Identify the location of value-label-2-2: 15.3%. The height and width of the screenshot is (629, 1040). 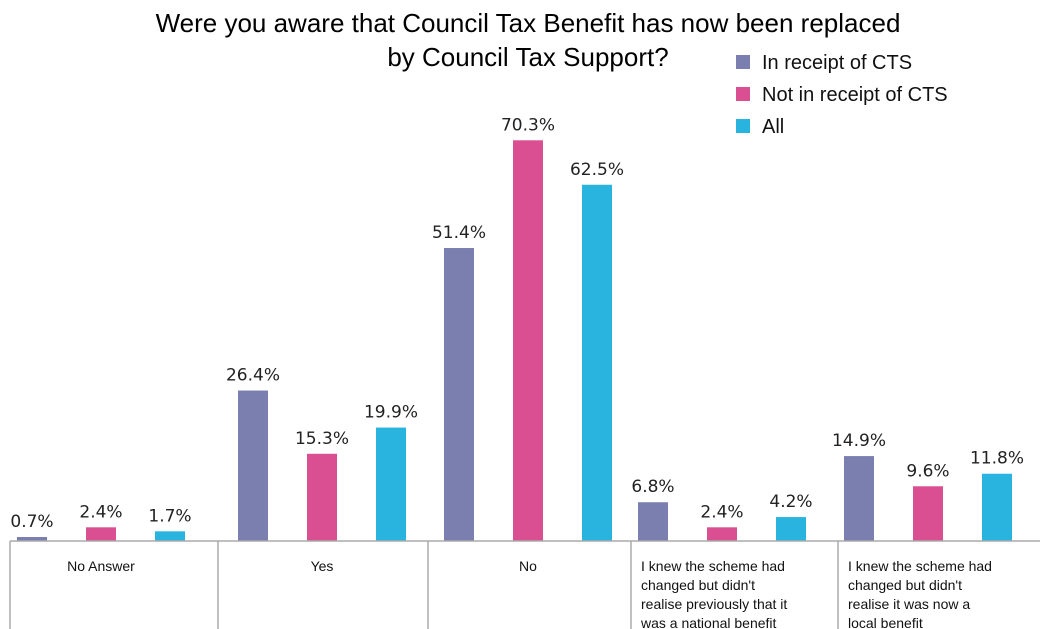
(322, 439).